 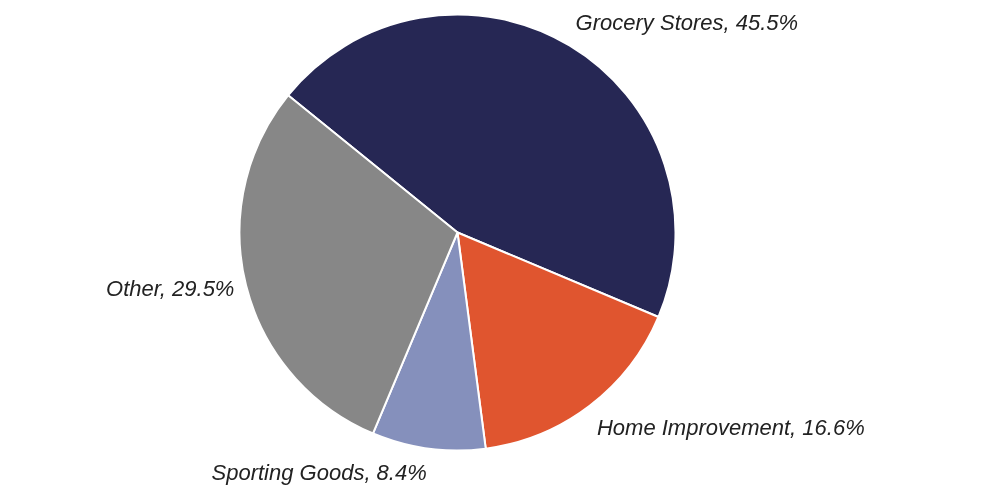 What do you see at coordinates (319, 473) in the screenshot?
I see `slice-label: Sporting Goods, 8.4%` at bounding box center [319, 473].